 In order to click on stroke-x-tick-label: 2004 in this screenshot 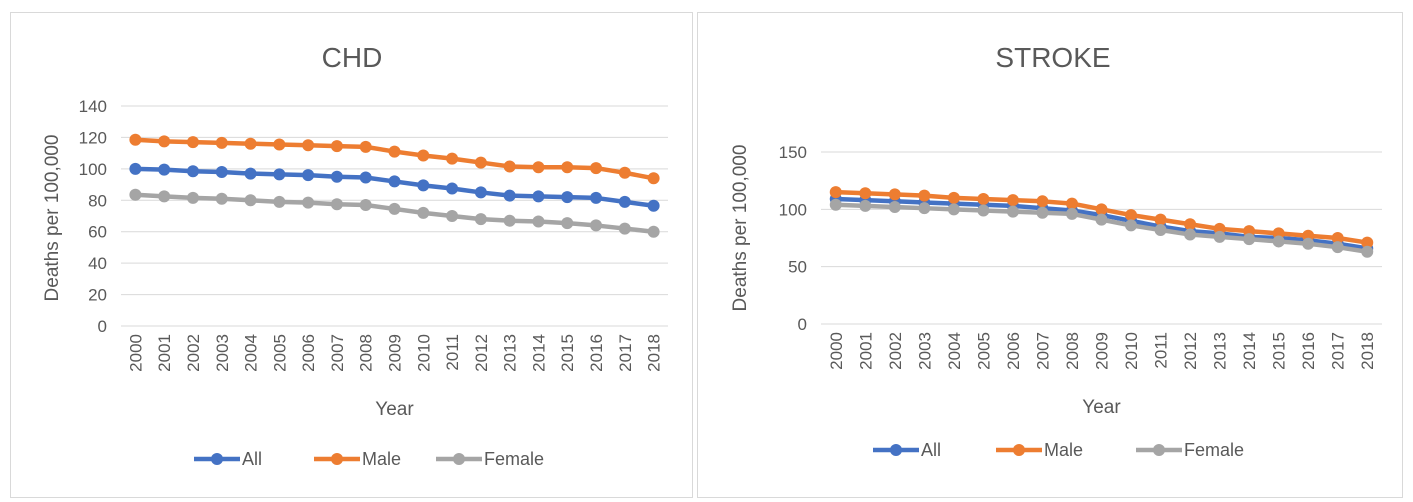, I will do `click(954, 351)`.